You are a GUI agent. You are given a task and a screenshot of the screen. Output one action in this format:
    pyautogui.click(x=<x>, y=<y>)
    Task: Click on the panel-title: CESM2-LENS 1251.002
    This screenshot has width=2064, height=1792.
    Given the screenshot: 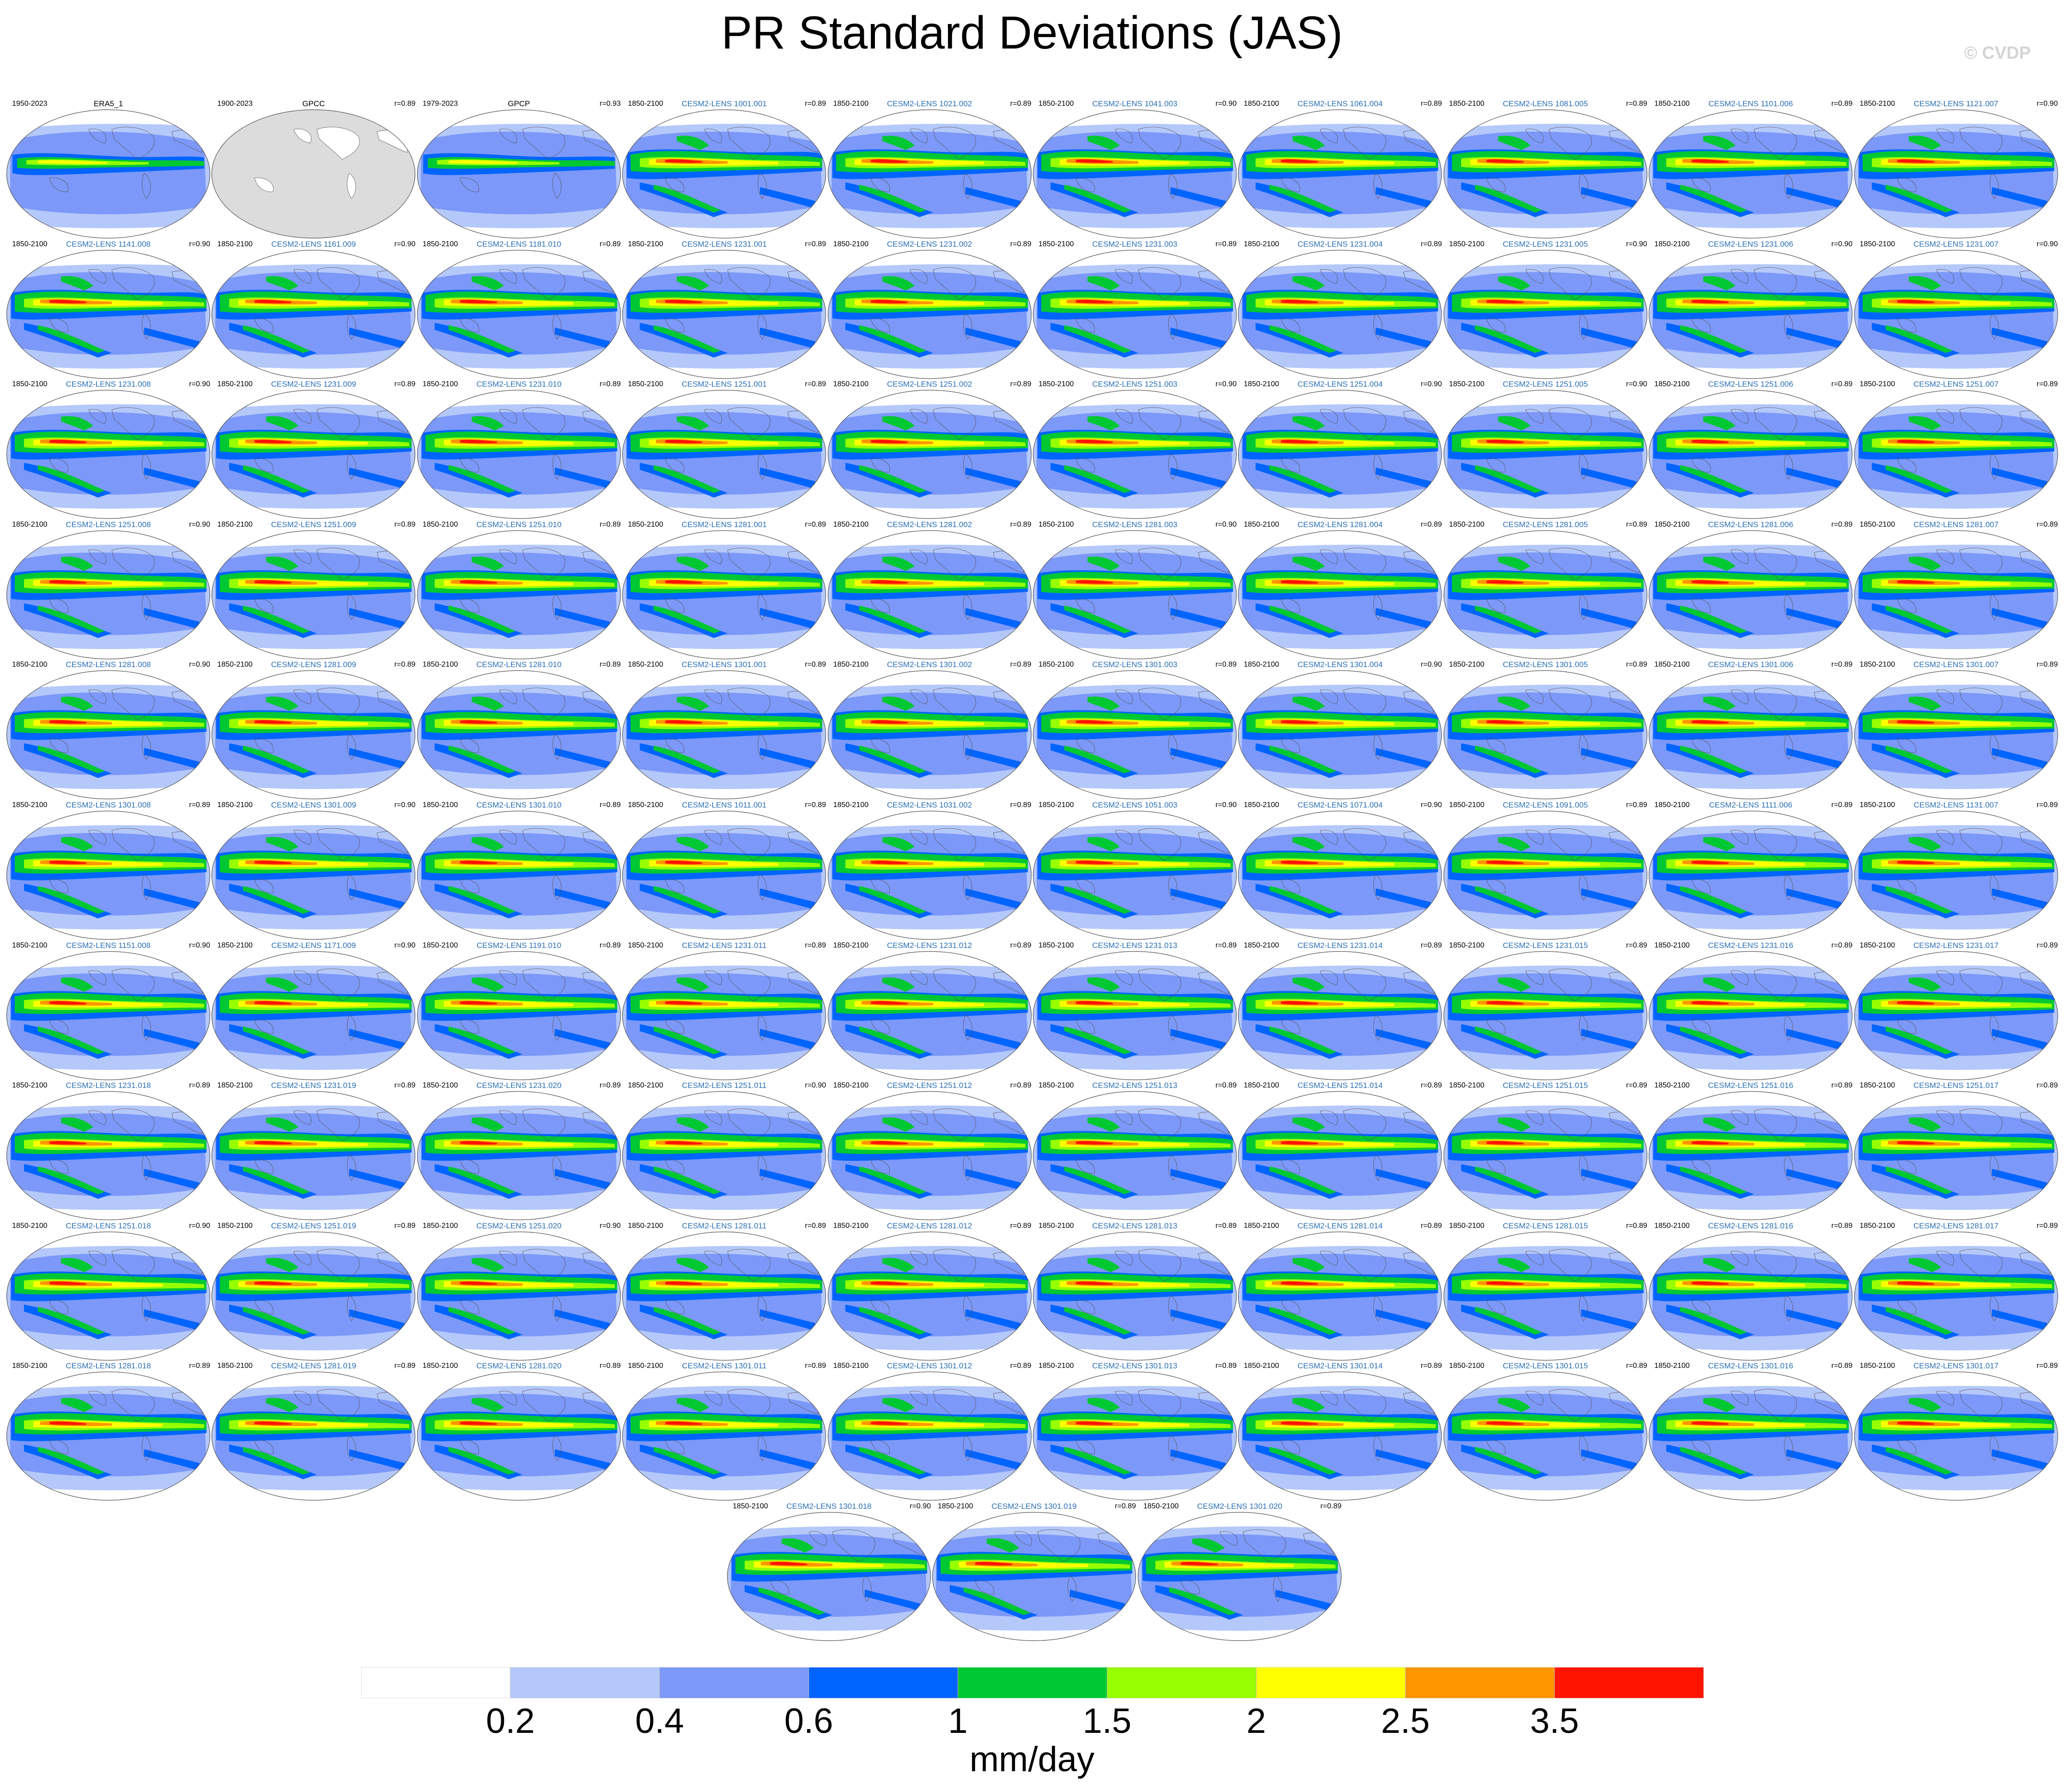 What is the action you would take?
    pyautogui.click(x=929, y=384)
    